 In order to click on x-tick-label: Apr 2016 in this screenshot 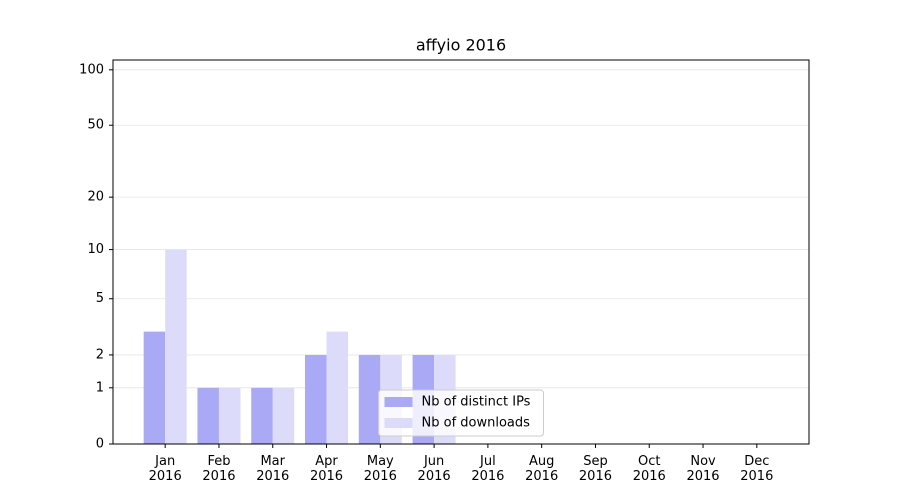, I will do `click(326, 469)`.